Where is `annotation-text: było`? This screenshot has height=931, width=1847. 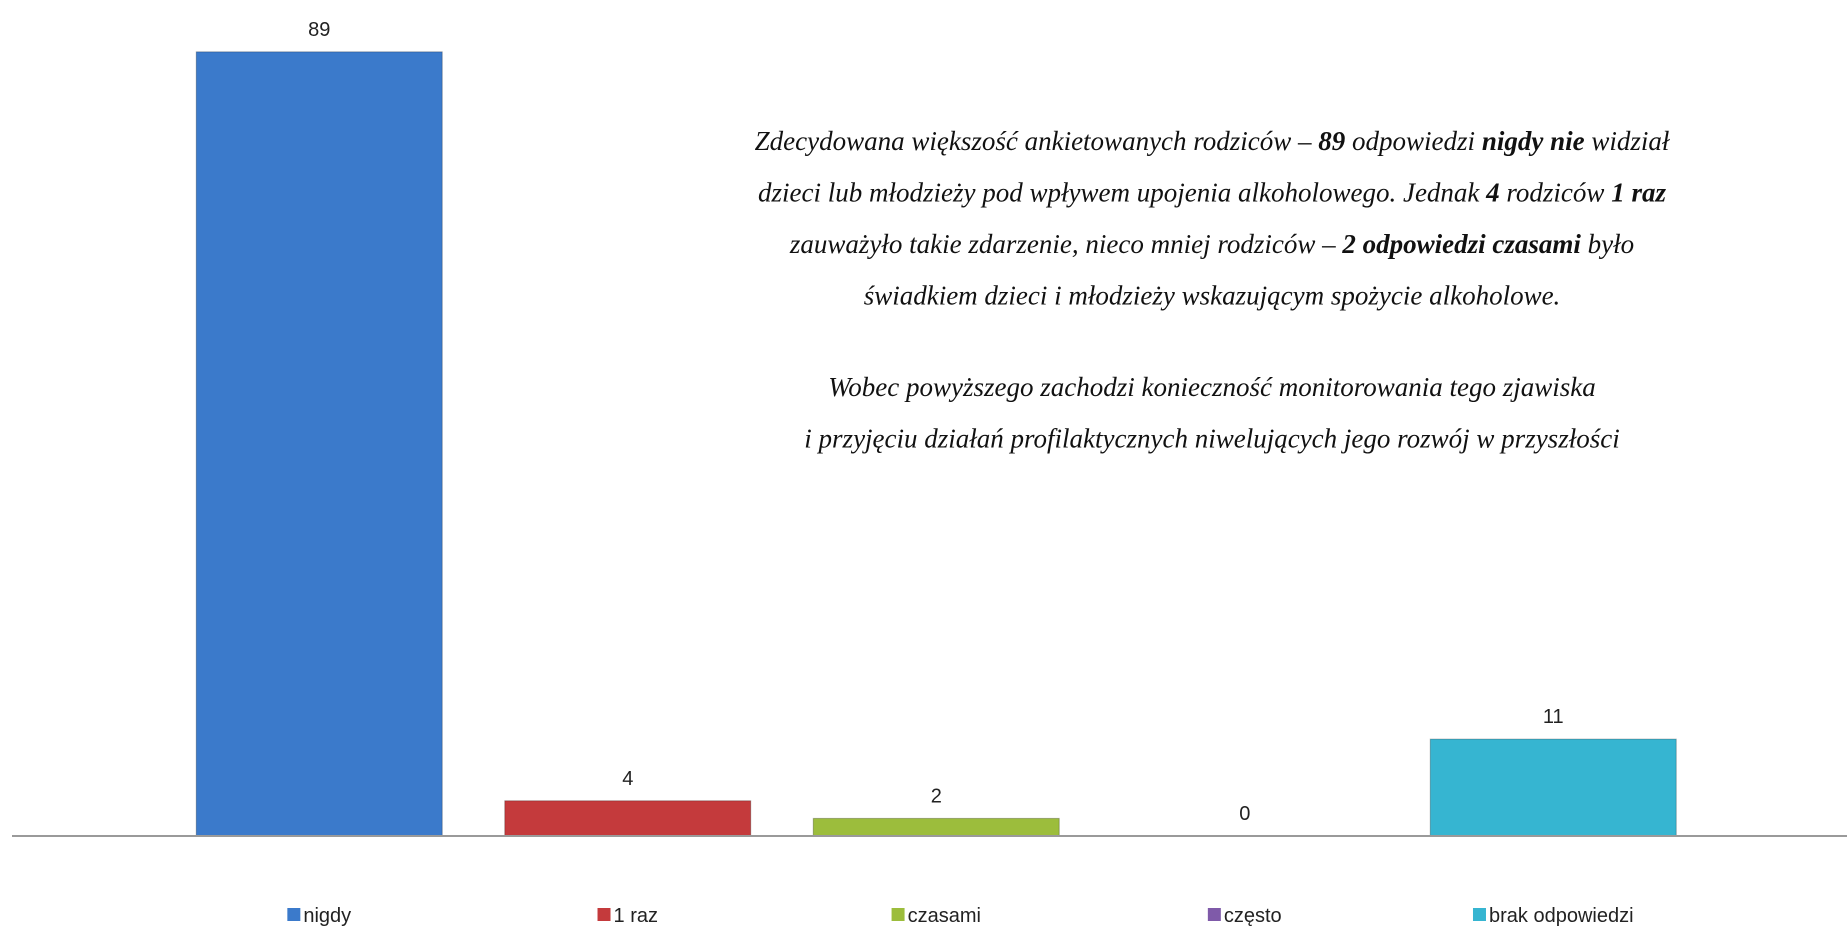 annotation-text: było is located at coordinates (1607, 244).